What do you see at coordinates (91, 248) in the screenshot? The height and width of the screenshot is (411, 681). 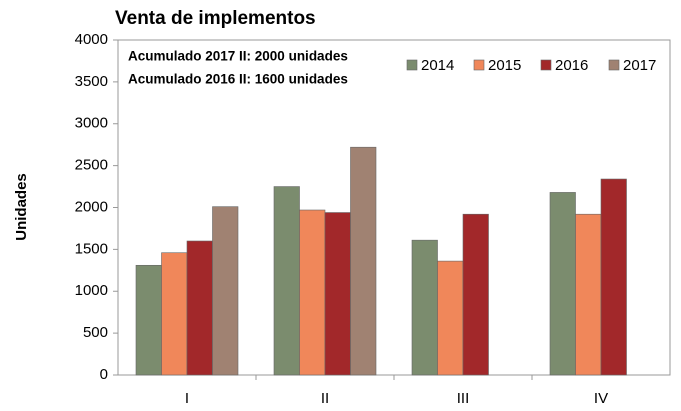 I see `y-tick-label: 1500` at bounding box center [91, 248].